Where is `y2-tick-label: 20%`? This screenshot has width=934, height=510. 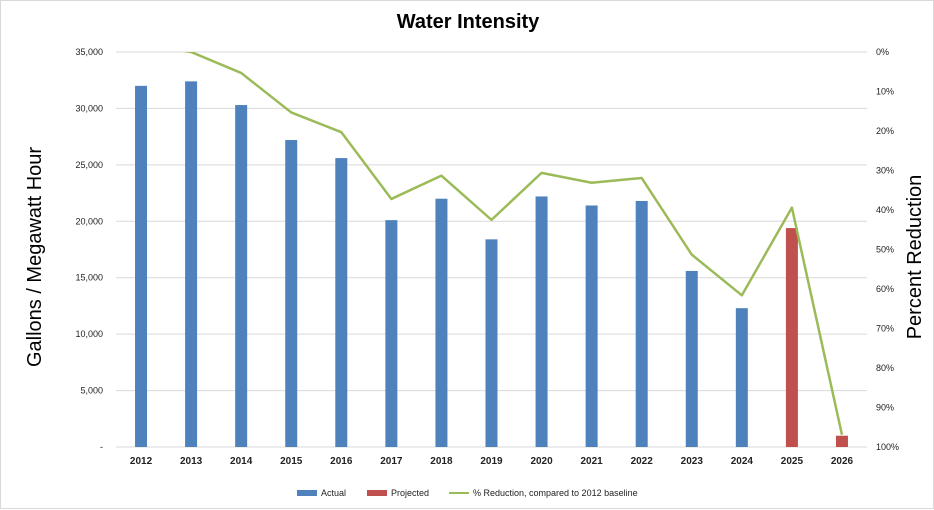 y2-tick-label: 20% is located at coordinates (885, 131).